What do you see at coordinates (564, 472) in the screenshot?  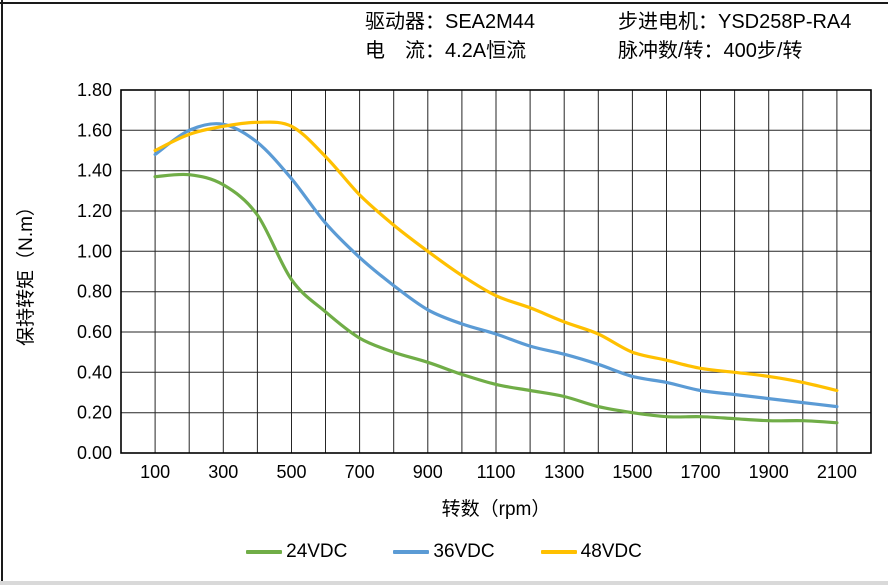 I see `x-tick-label: 1300` at bounding box center [564, 472].